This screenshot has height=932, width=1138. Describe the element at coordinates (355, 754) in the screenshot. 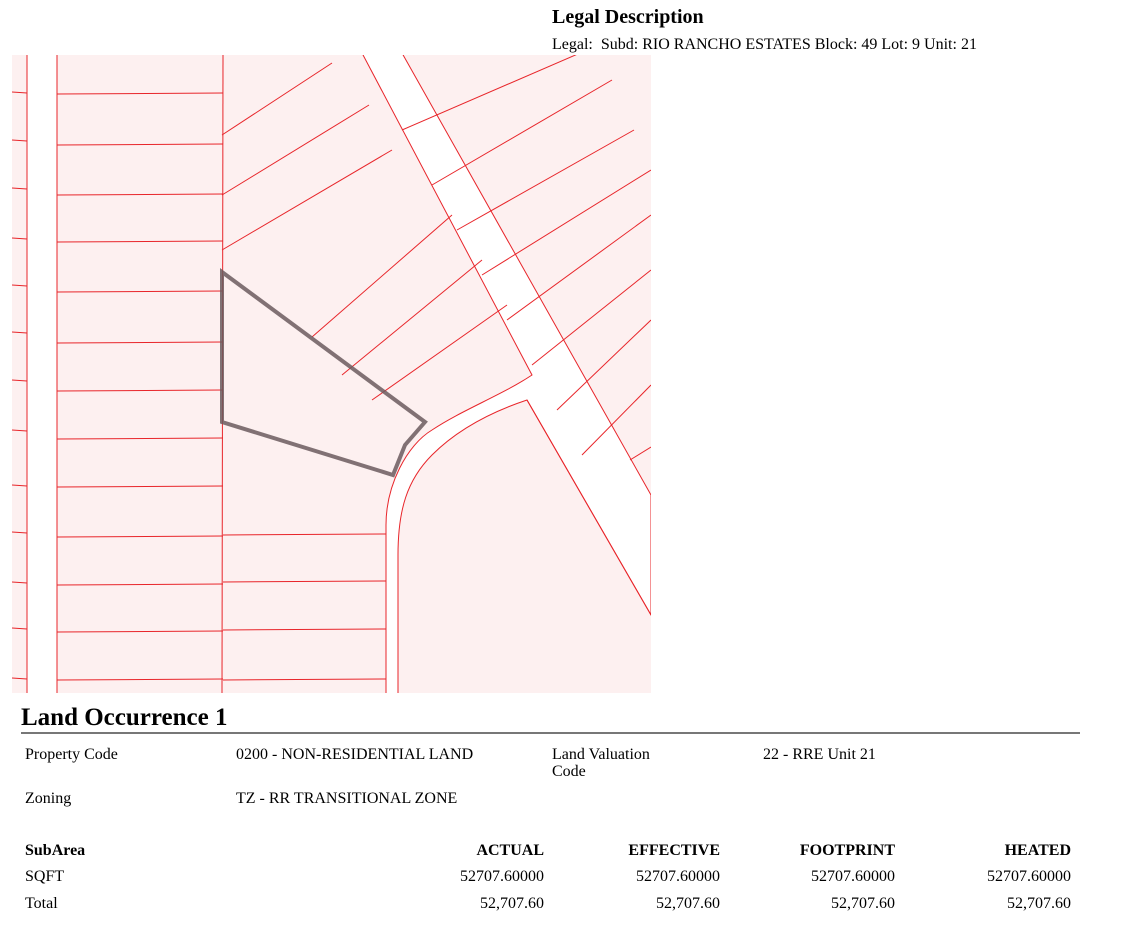

I see `property-code-value: 0200 - NON-RESIDENTIAL LAND` at that location.